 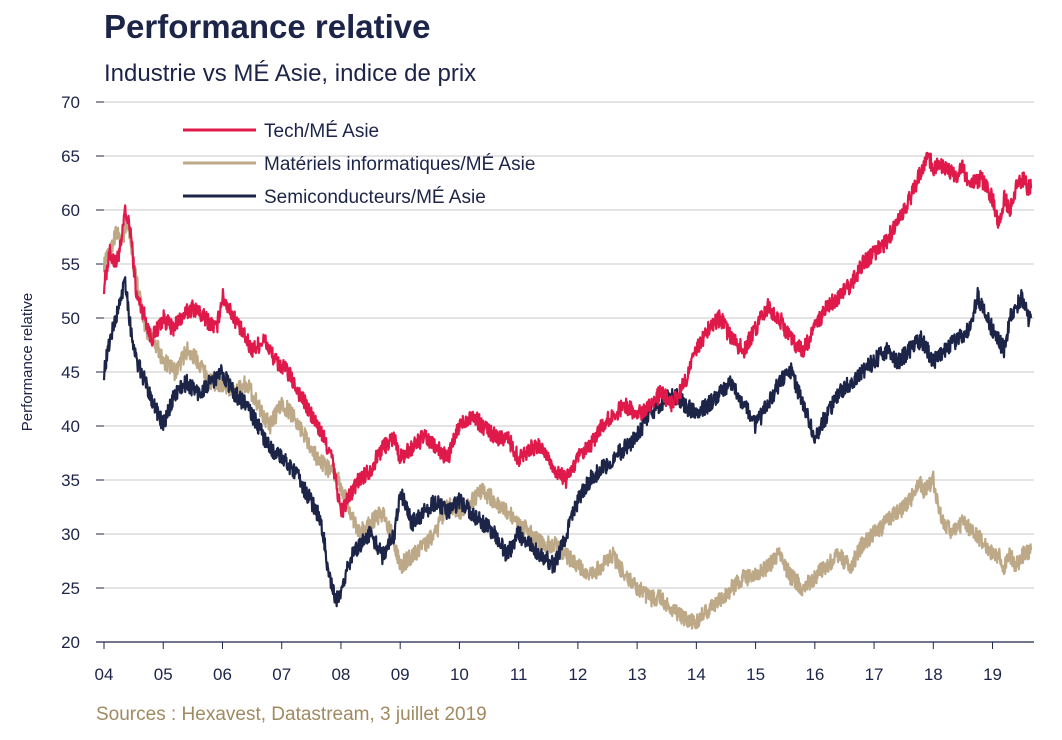 I want to click on x-tick-label: 11, so click(x=519, y=674).